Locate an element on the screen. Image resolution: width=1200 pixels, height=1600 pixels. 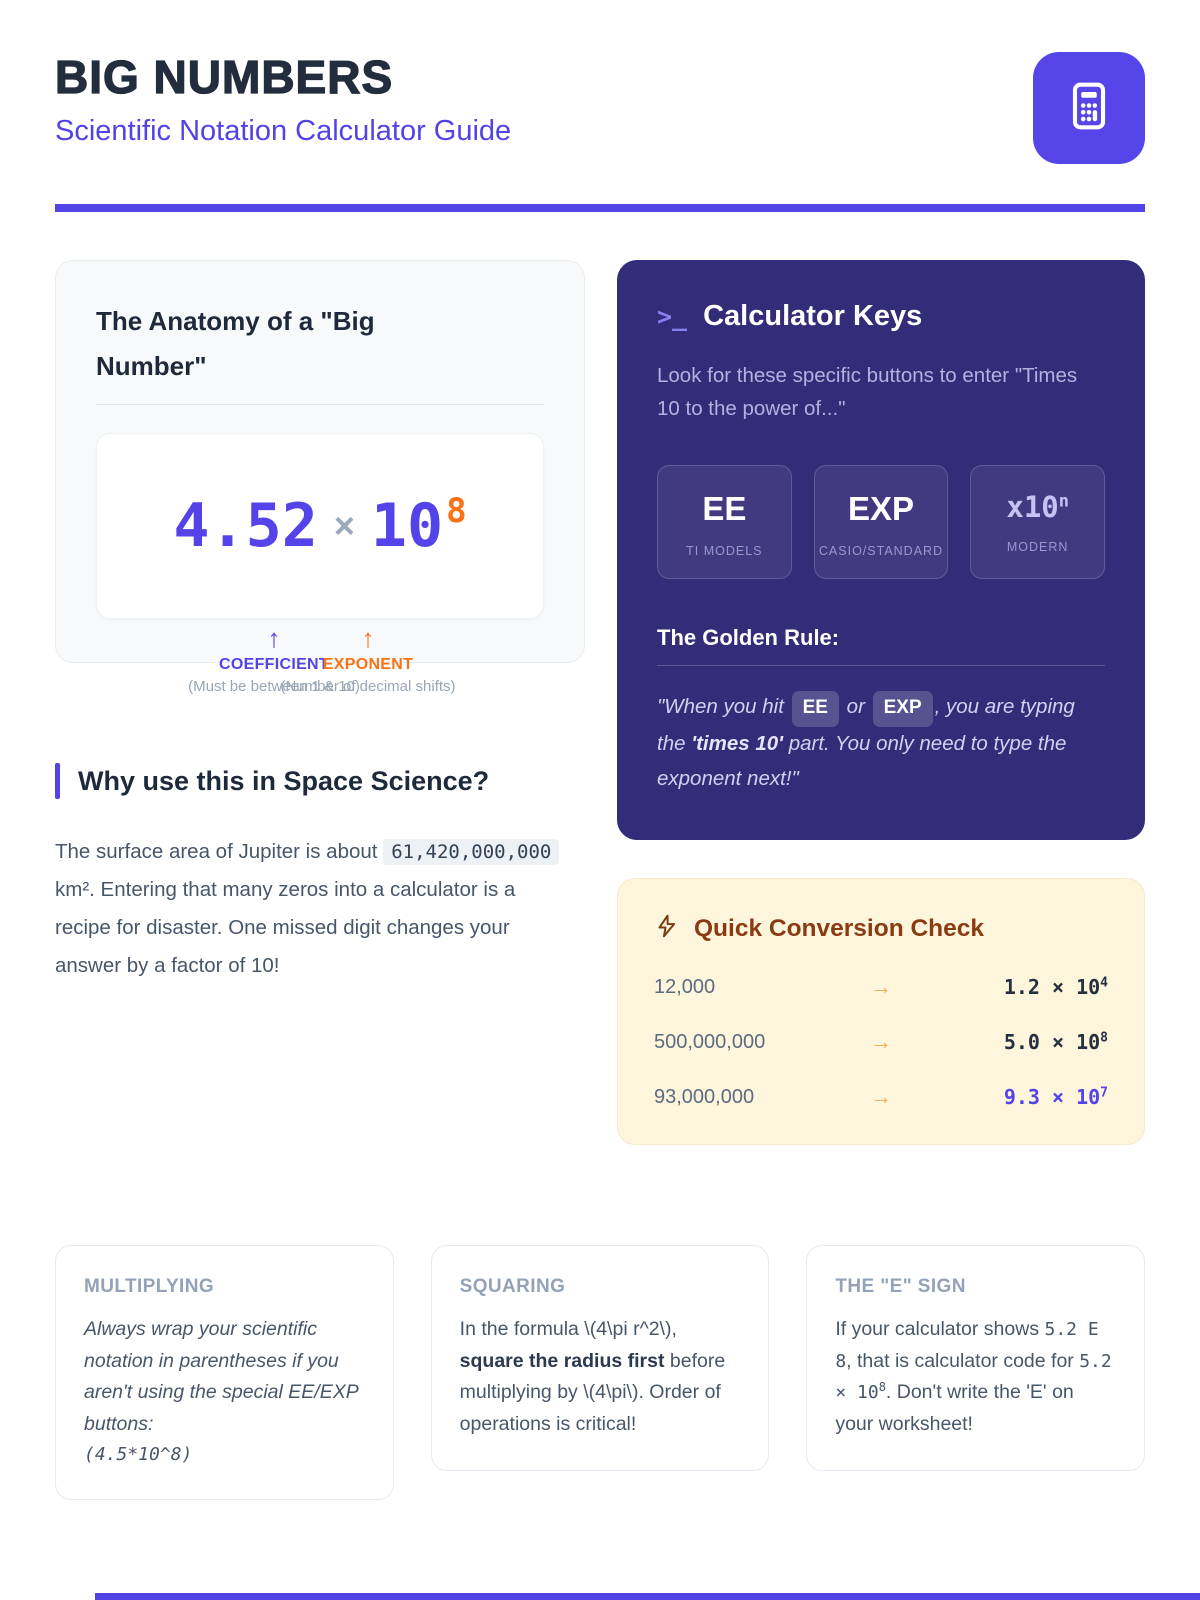
footer-rule is located at coordinates (647, 1596).